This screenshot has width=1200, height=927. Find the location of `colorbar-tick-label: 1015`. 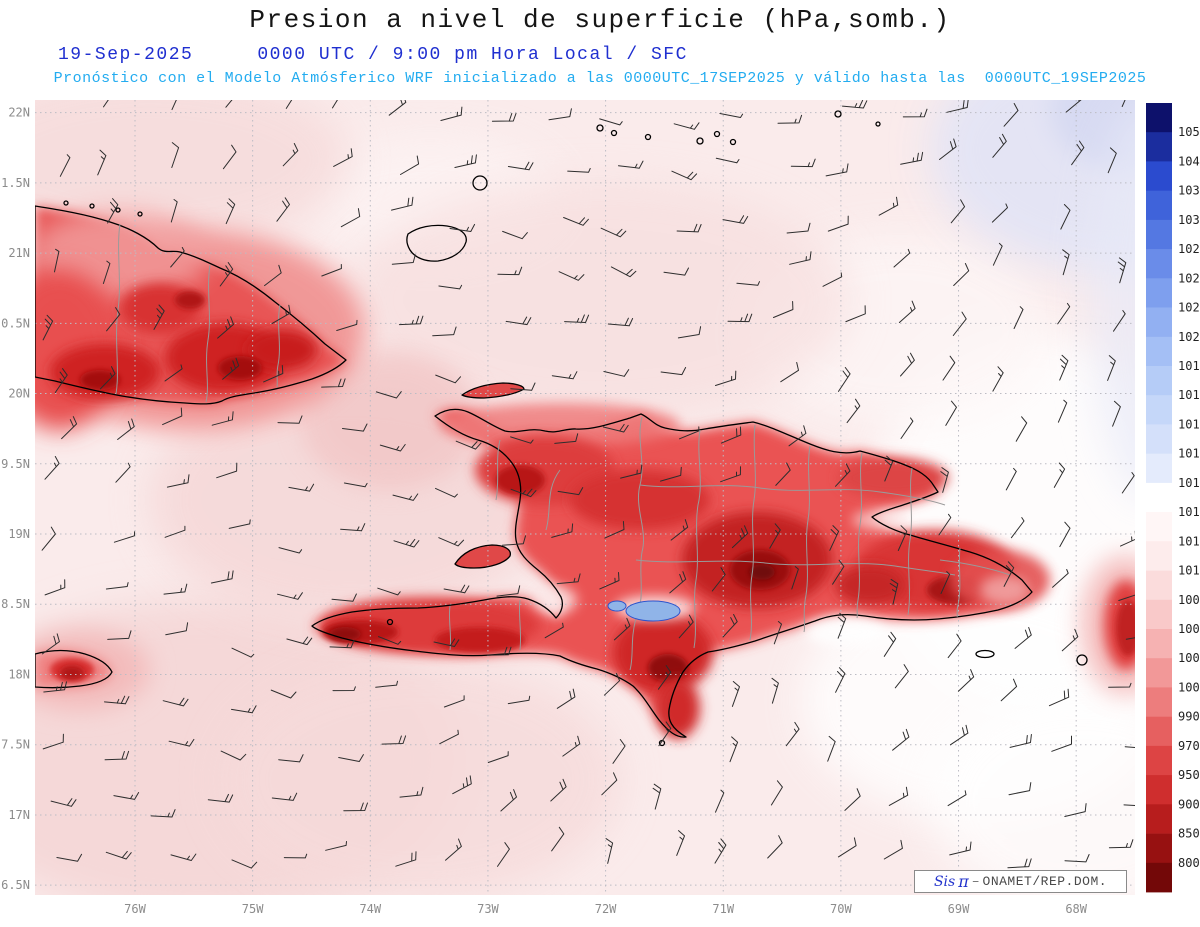

colorbar-tick-label: 1015 is located at coordinates (1189, 483).